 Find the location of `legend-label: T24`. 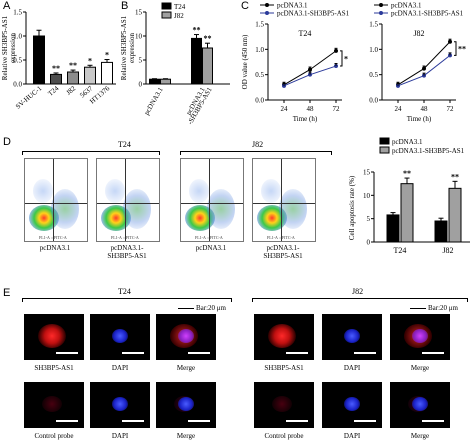

legend-label: T24 is located at coordinates (180, 7).